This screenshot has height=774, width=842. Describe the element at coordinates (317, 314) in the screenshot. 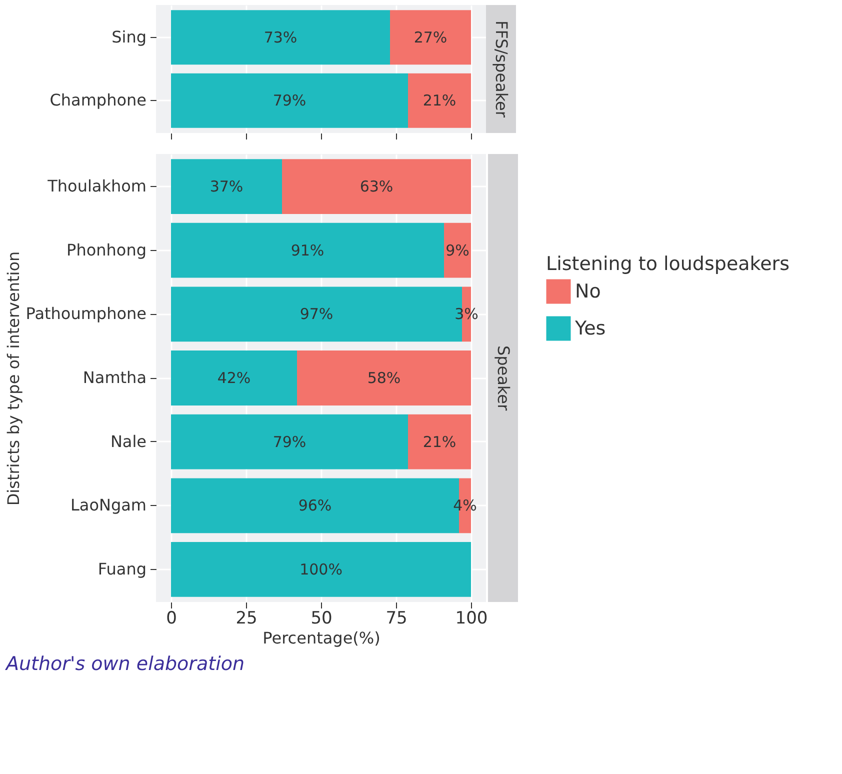

I see `data-label: 97%` at that location.